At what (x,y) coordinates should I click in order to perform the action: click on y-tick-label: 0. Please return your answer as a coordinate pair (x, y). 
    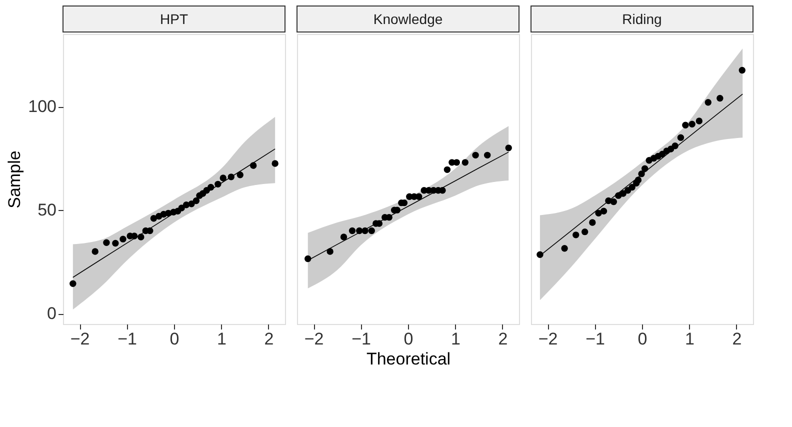
    Looking at the image, I should click on (51, 314).